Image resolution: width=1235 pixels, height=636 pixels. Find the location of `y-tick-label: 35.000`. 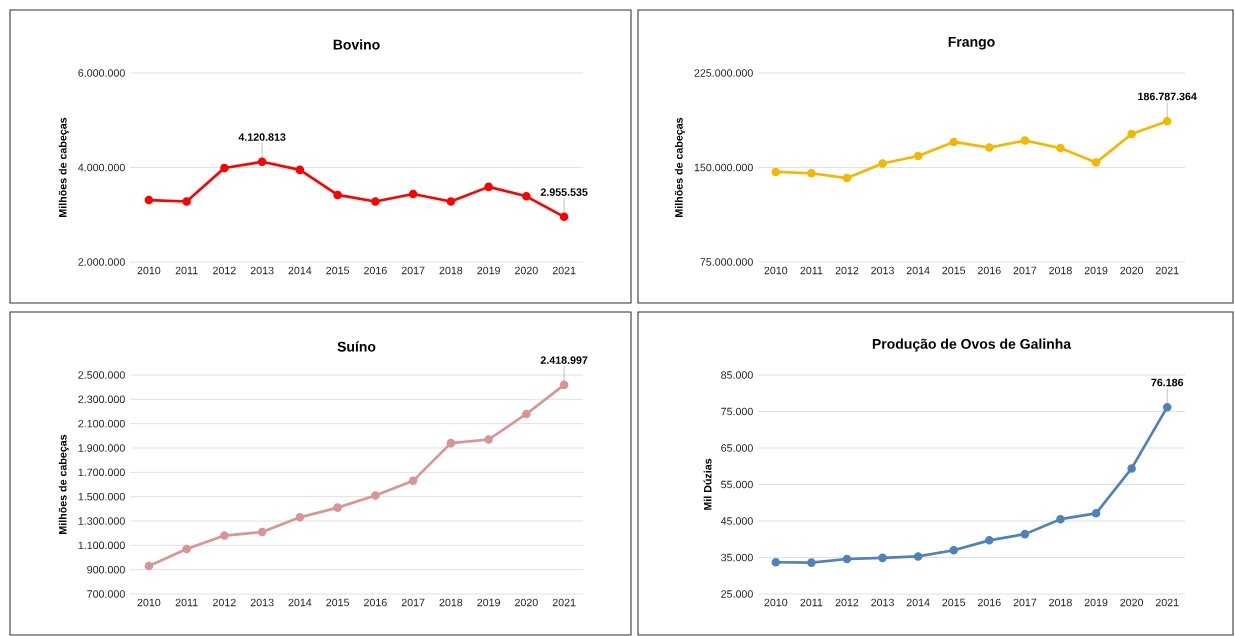

y-tick-label: 35.000 is located at coordinates (737, 557).